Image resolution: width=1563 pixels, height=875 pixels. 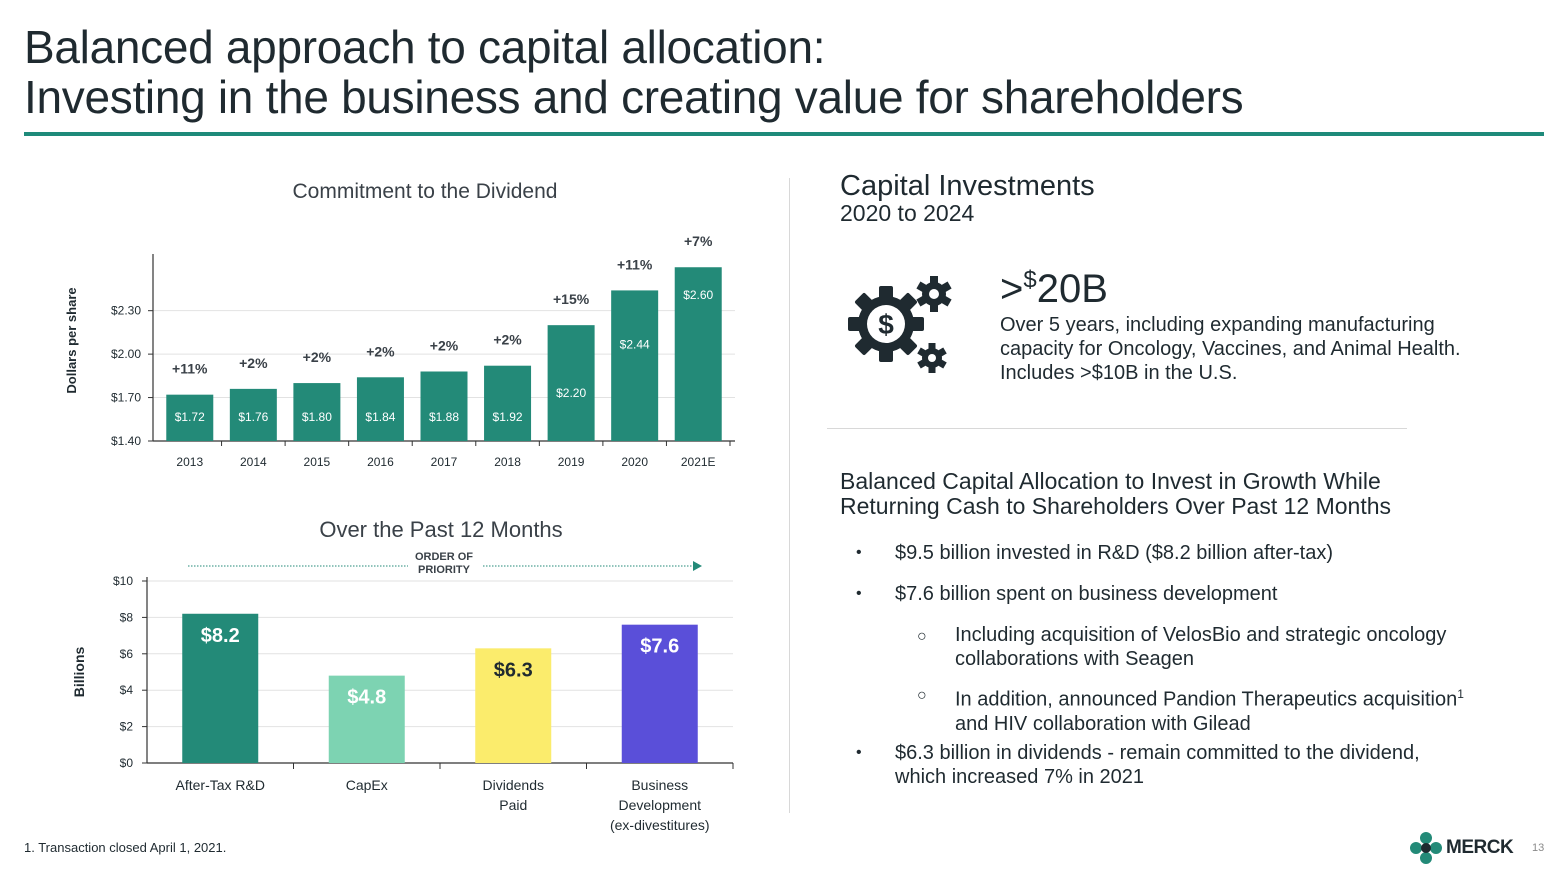 I want to click on chart2-annotation-line2: PRIORITY, so click(x=444, y=570).